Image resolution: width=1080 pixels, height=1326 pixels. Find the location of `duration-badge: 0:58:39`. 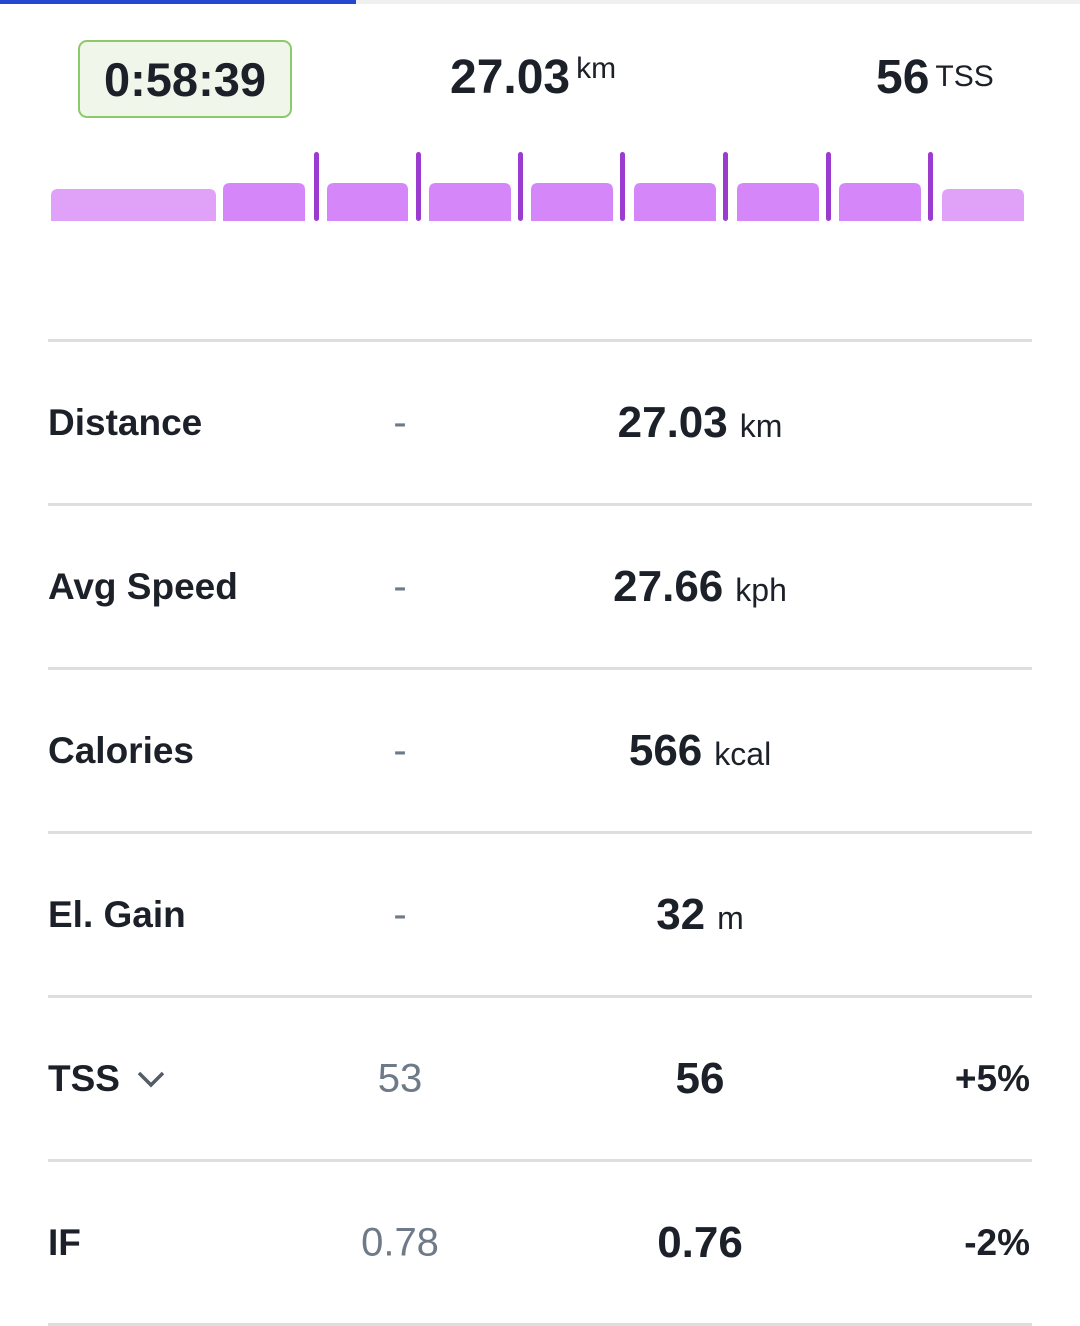

duration-badge: 0:58:39 is located at coordinates (185, 79).